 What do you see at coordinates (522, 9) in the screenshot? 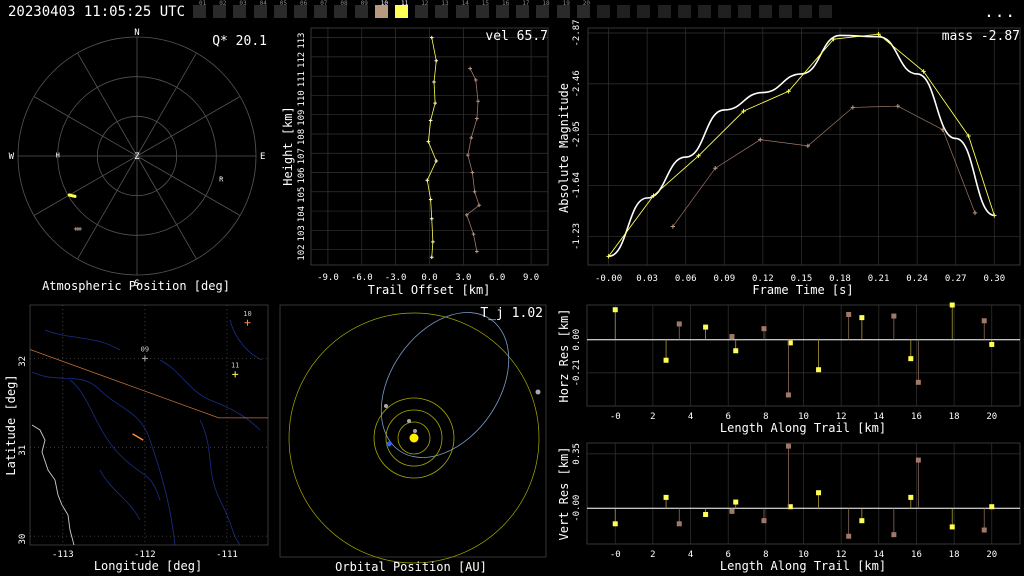
I see `camera-17: 17` at bounding box center [522, 9].